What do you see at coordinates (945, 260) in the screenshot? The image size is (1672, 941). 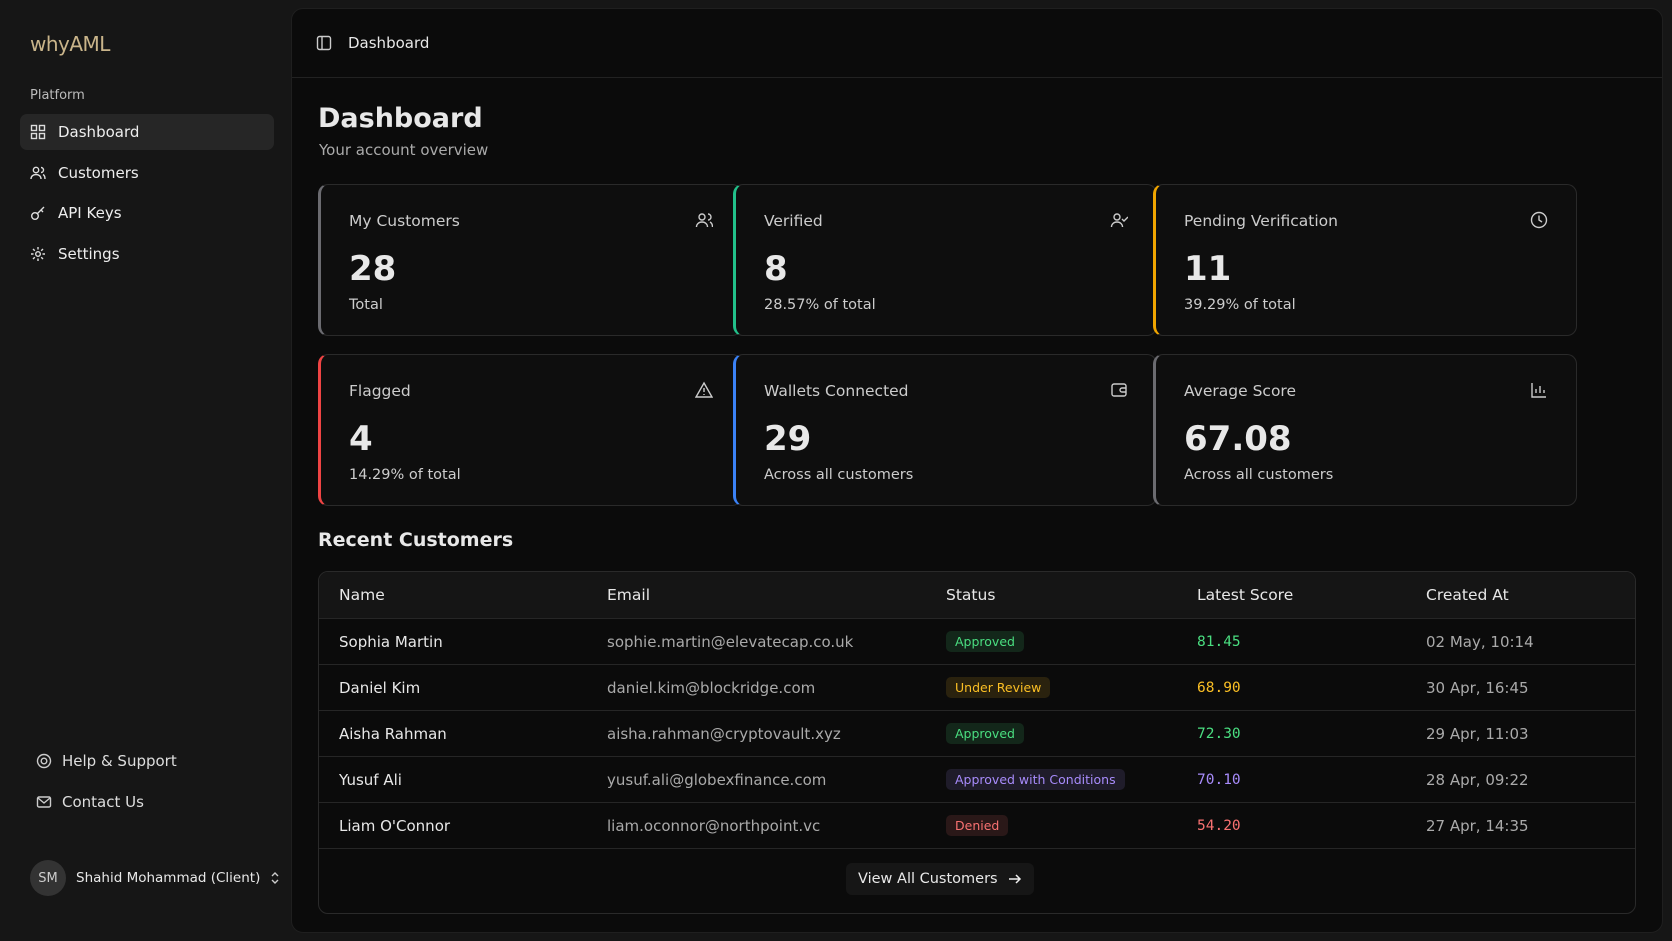 I see `stat-card: Verified 8 28.57% of total` at bounding box center [945, 260].